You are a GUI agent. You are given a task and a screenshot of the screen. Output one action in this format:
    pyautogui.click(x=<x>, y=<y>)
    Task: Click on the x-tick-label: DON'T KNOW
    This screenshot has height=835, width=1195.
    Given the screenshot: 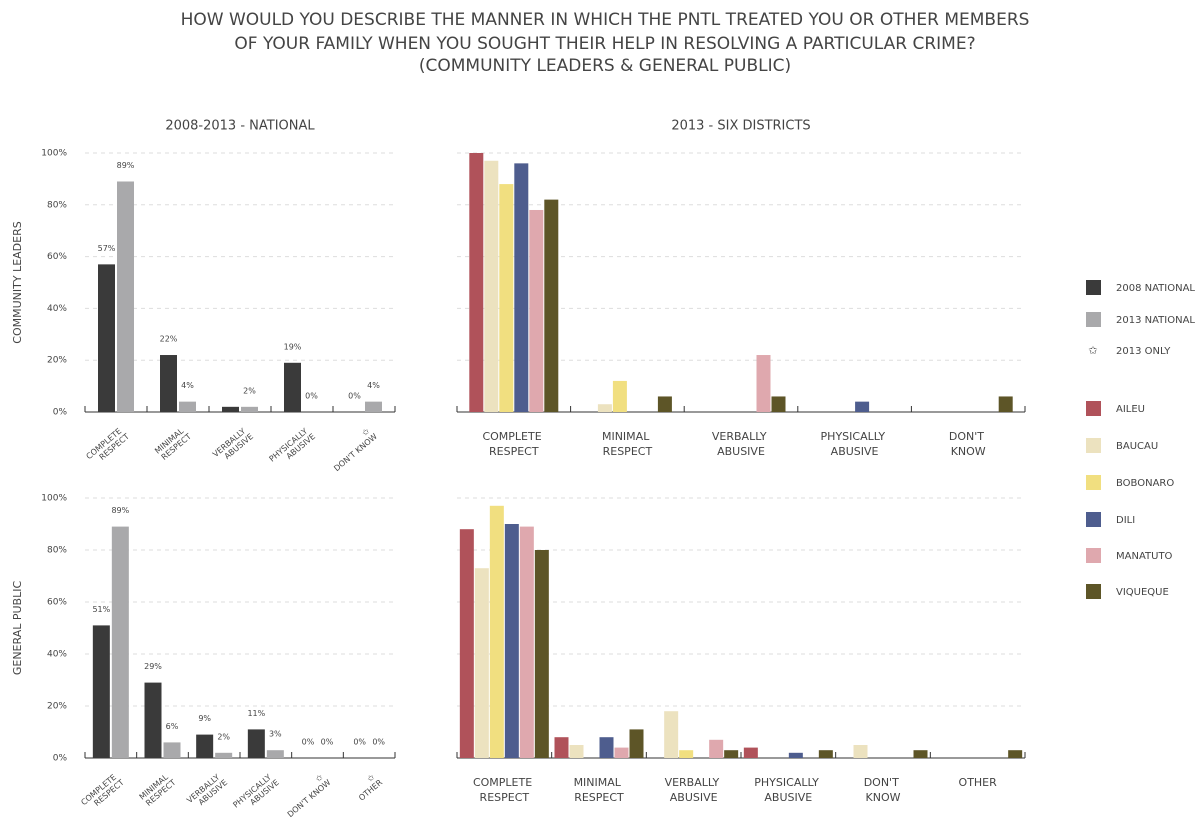 What is the action you would take?
    pyautogui.click(x=968, y=444)
    